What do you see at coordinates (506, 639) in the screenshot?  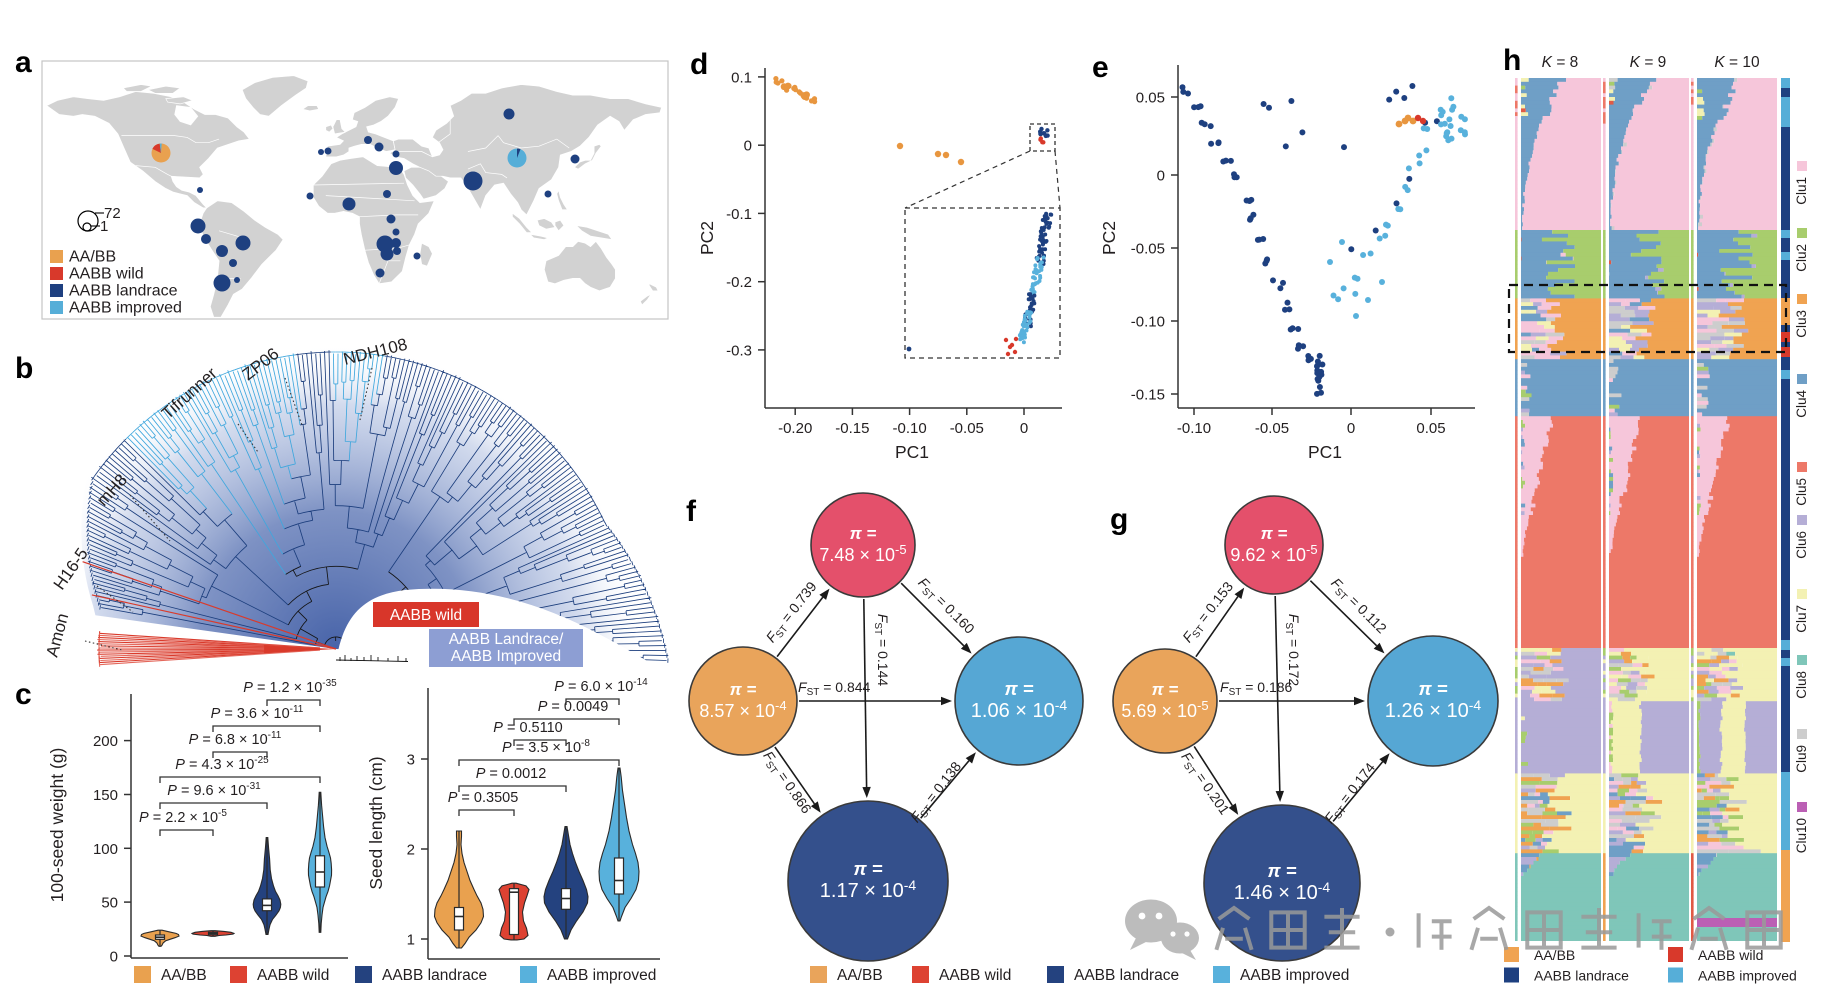 I see `svg-text: AABB Landrace/` at bounding box center [506, 639].